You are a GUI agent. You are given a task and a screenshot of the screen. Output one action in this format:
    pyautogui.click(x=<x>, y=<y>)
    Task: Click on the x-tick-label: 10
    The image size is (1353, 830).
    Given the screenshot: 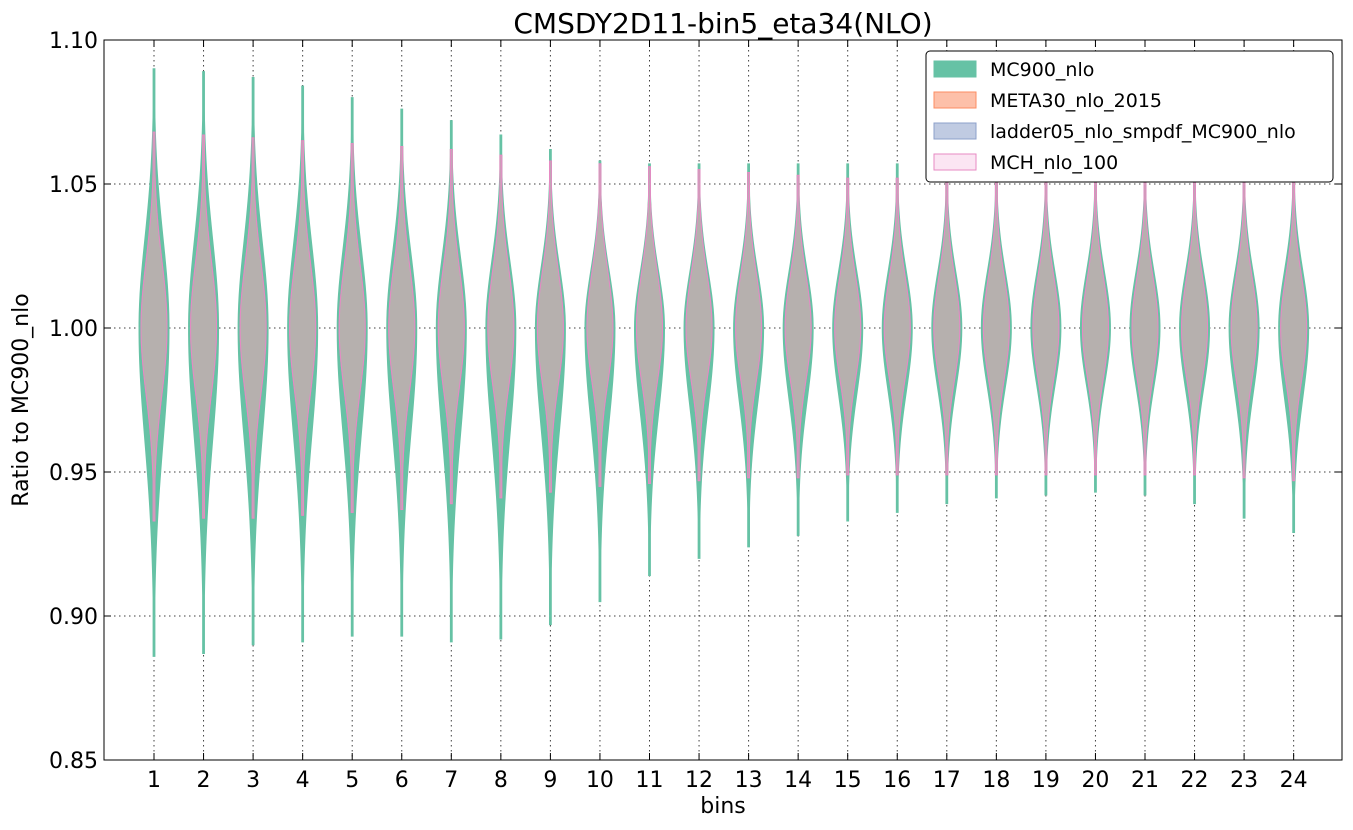 What is the action you would take?
    pyautogui.click(x=600, y=780)
    